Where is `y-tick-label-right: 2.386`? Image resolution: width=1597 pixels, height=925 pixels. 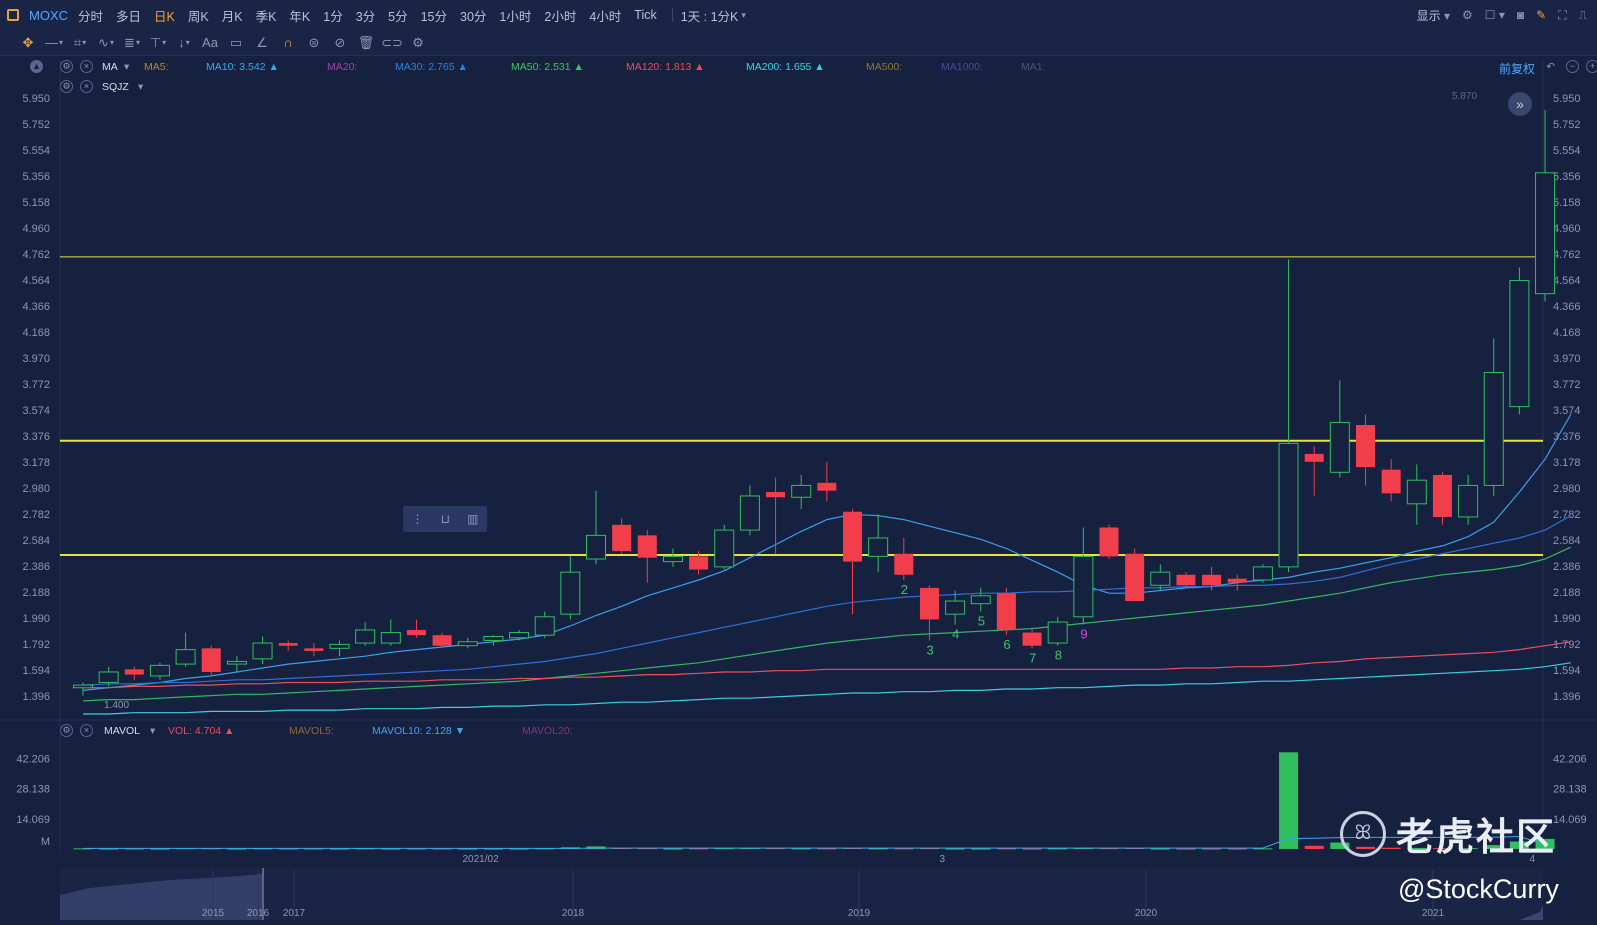
y-tick-label-right: 2.386 is located at coordinates (1567, 567).